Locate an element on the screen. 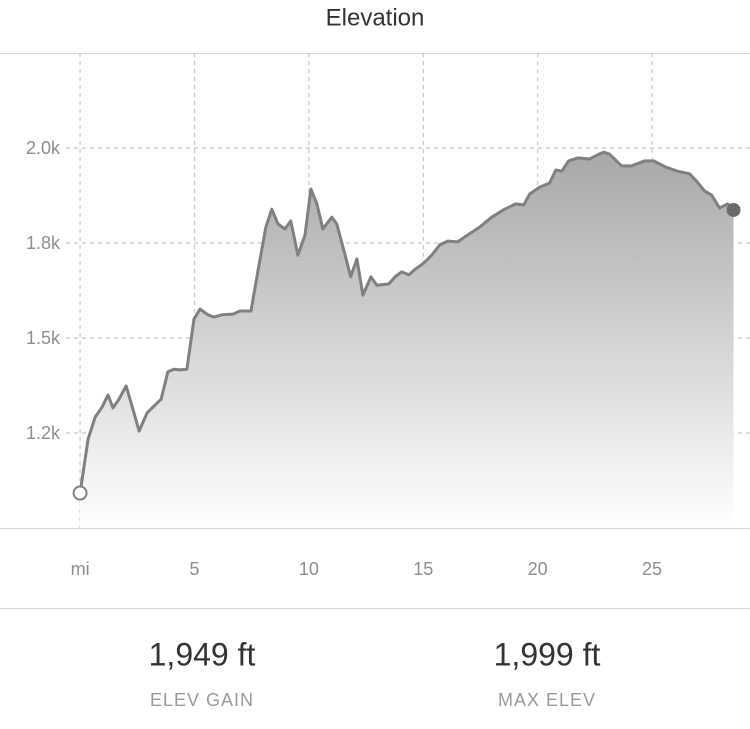 The image size is (750, 729). x-tick-label: 10 is located at coordinates (309, 569).